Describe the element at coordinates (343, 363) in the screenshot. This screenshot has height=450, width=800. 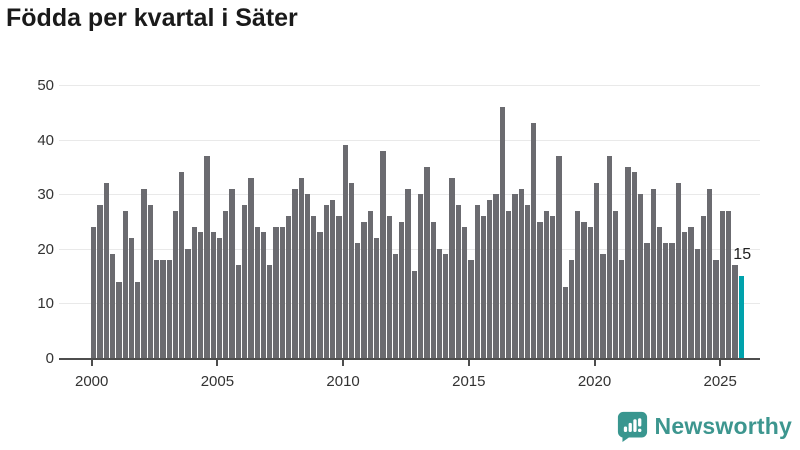
I see `x-tick-2010` at that location.